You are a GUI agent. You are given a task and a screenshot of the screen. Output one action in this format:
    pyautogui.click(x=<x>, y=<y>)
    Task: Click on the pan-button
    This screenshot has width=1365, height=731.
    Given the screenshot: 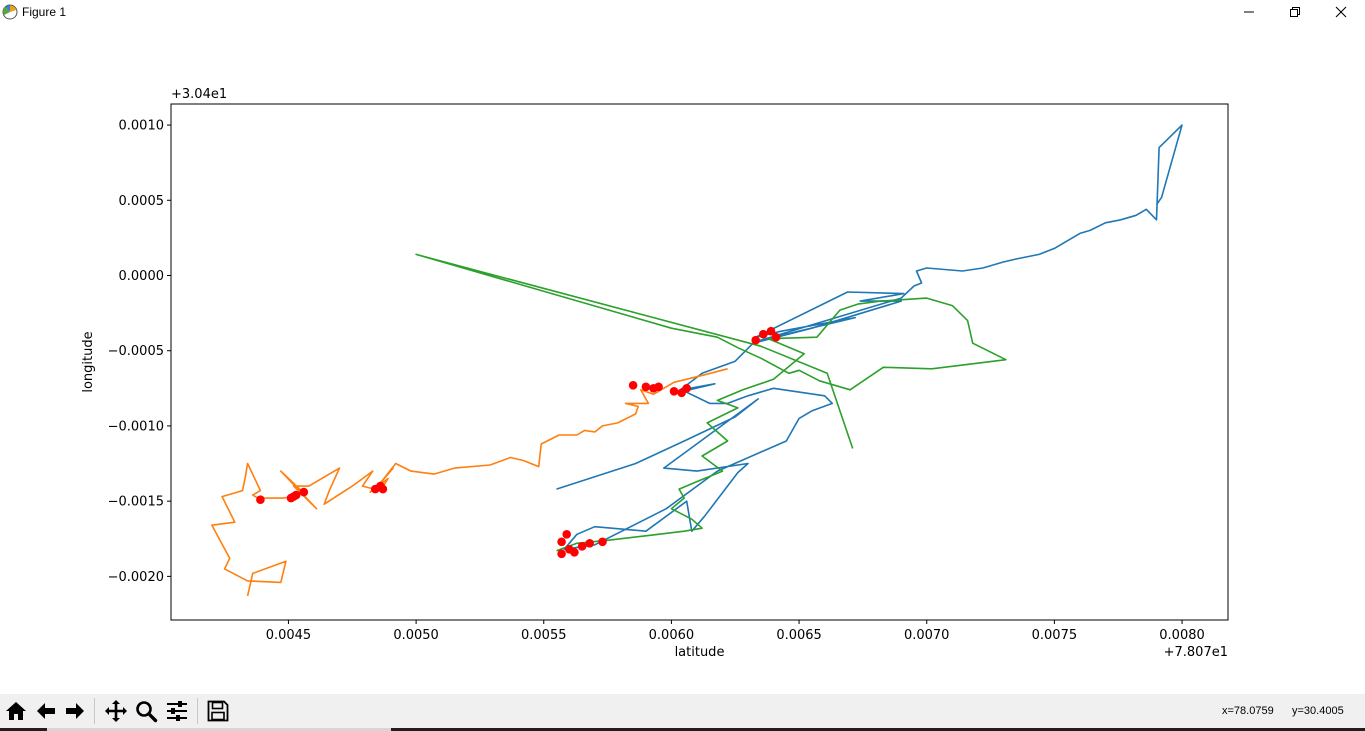 What is the action you would take?
    pyautogui.click(x=116, y=711)
    